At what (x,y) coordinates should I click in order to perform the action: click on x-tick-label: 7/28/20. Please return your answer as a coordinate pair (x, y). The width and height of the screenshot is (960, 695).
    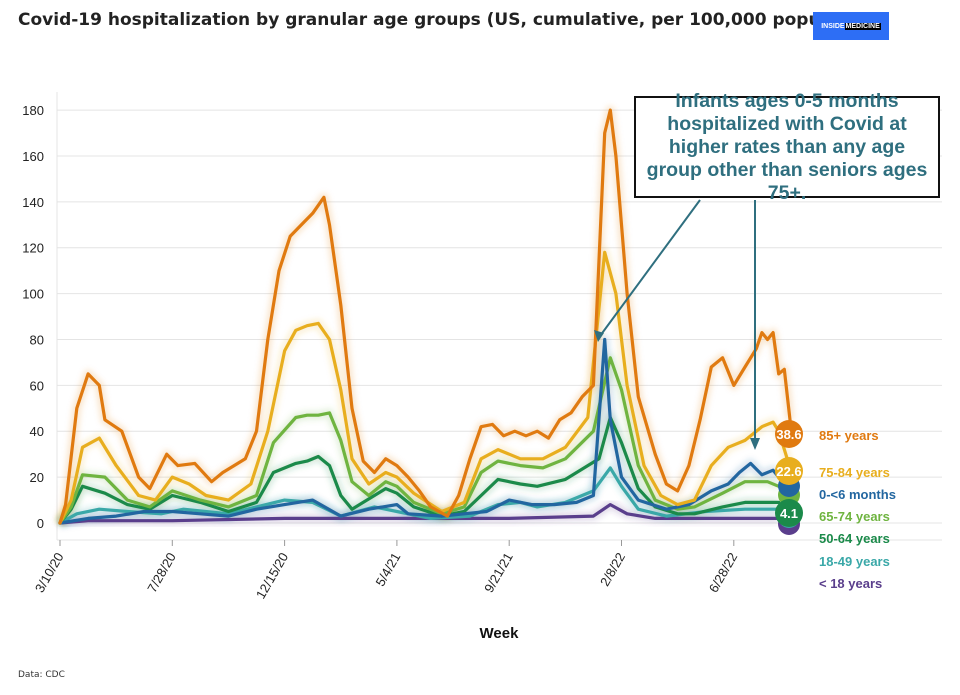
    Looking at the image, I should click on (161, 572).